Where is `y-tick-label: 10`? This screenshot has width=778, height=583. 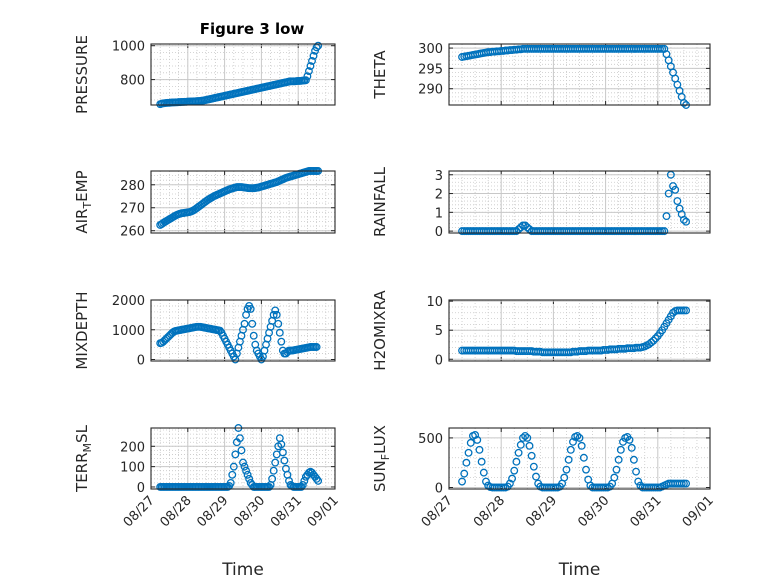 y-tick-label: 10 is located at coordinates (434, 302).